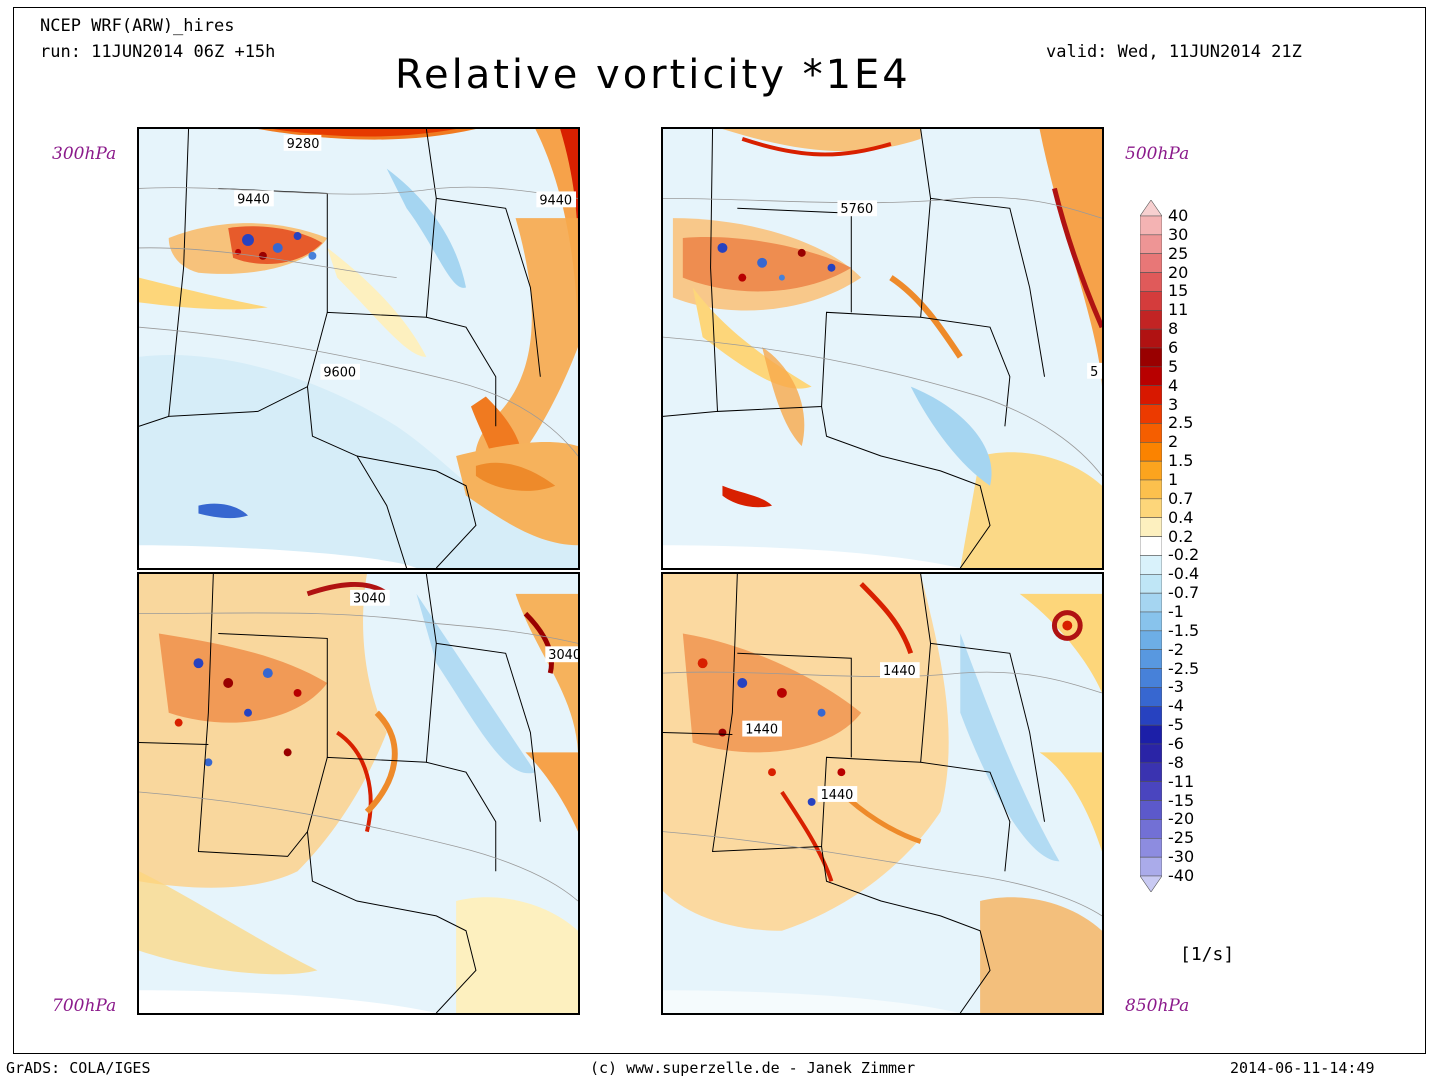  I want to click on colorbar-tick-label: -6, so click(1176, 743).